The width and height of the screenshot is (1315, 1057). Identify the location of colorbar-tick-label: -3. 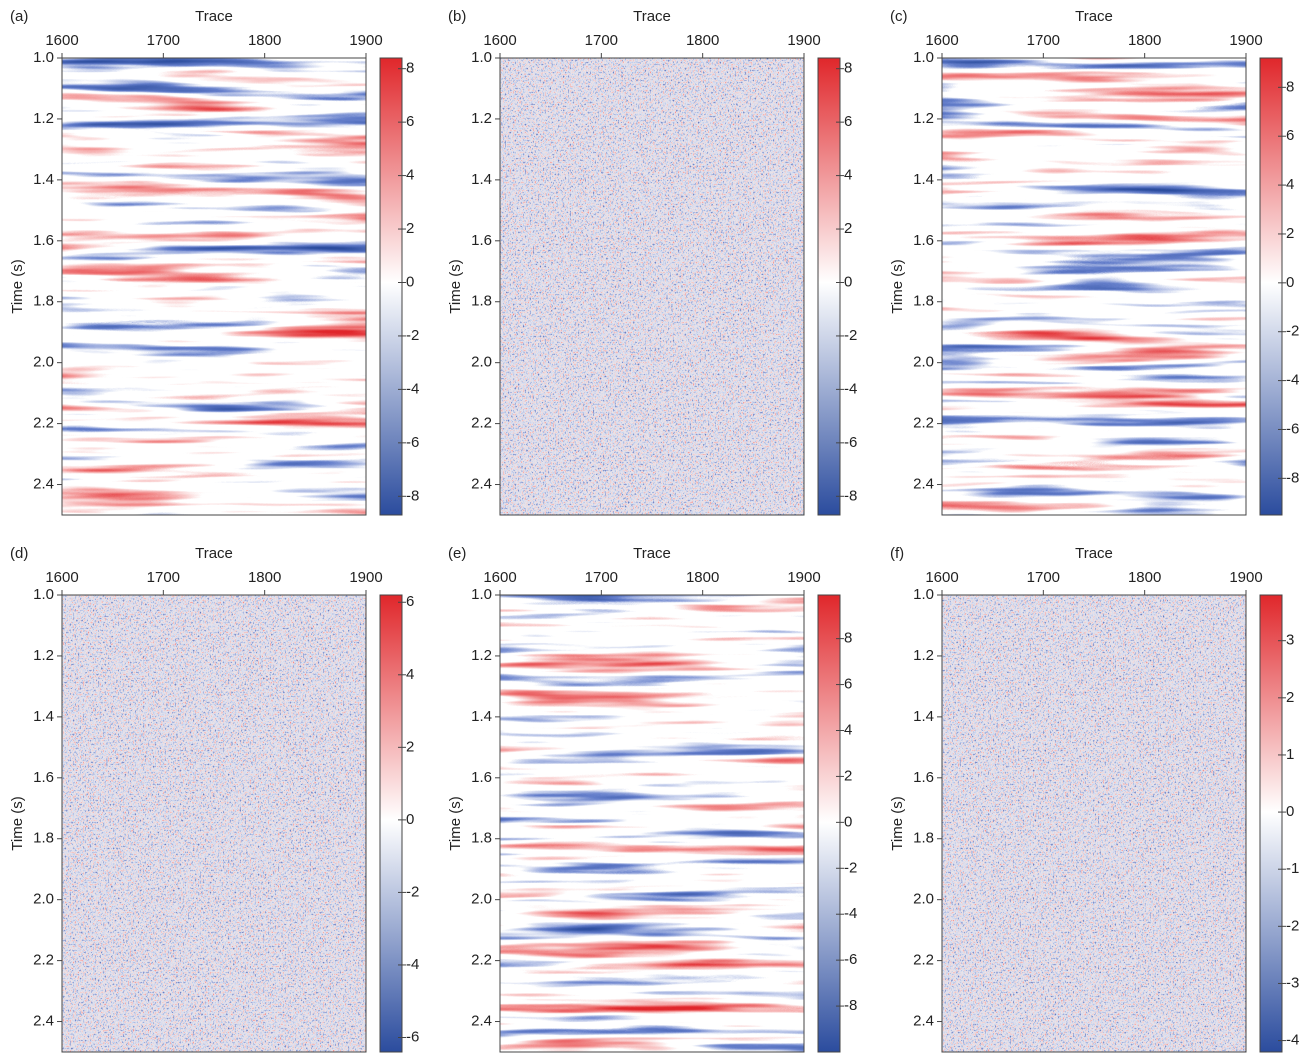
(1292, 982).